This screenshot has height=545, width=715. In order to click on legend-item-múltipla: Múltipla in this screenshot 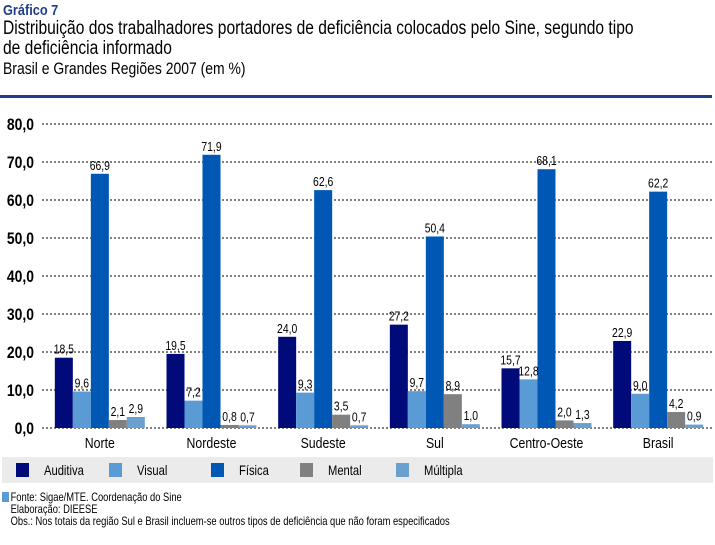, I will do `click(434, 470)`.